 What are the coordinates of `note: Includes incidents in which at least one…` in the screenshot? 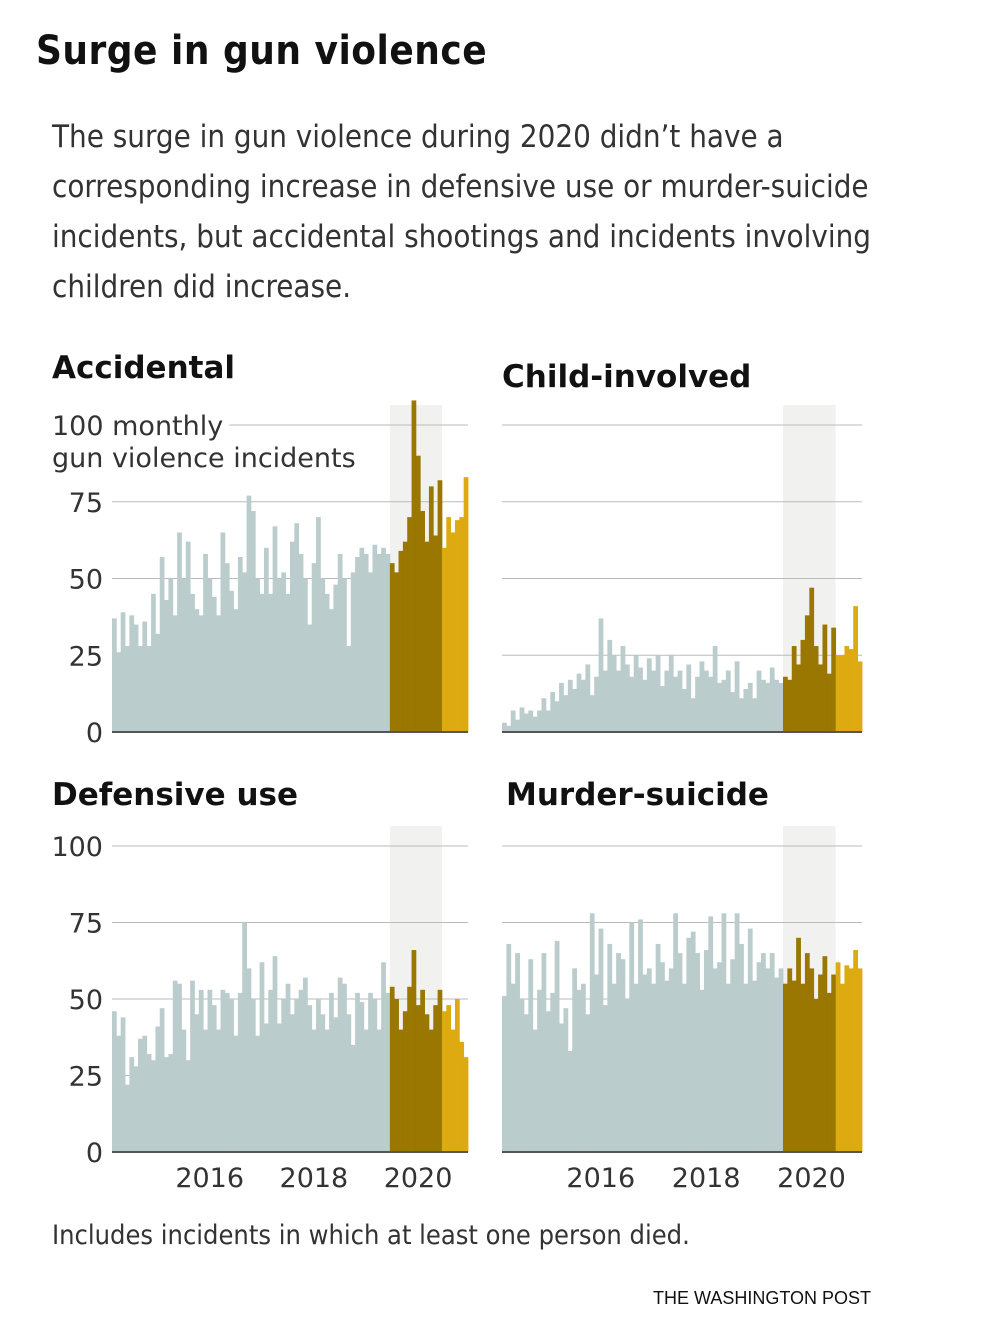 It's located at (371, 1235).